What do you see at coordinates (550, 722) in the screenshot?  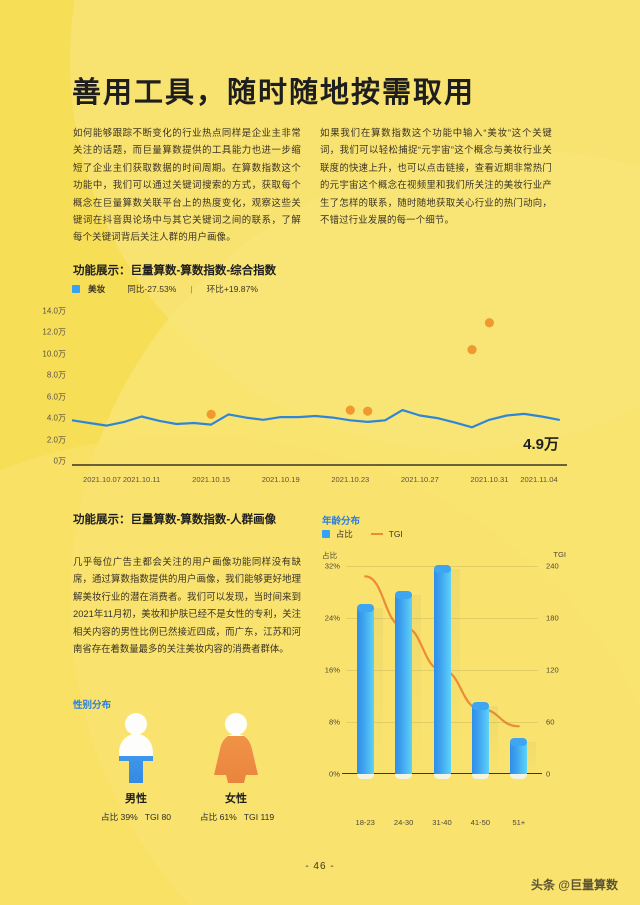 I see `age-chart-y2-tick: 60` at bounding box center [550, 722].